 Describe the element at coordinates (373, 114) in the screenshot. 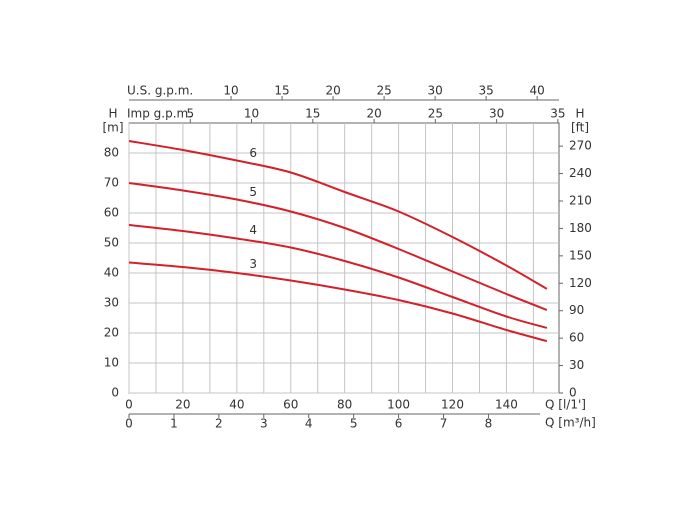

I see `x4-tick-label: 20` at that location.